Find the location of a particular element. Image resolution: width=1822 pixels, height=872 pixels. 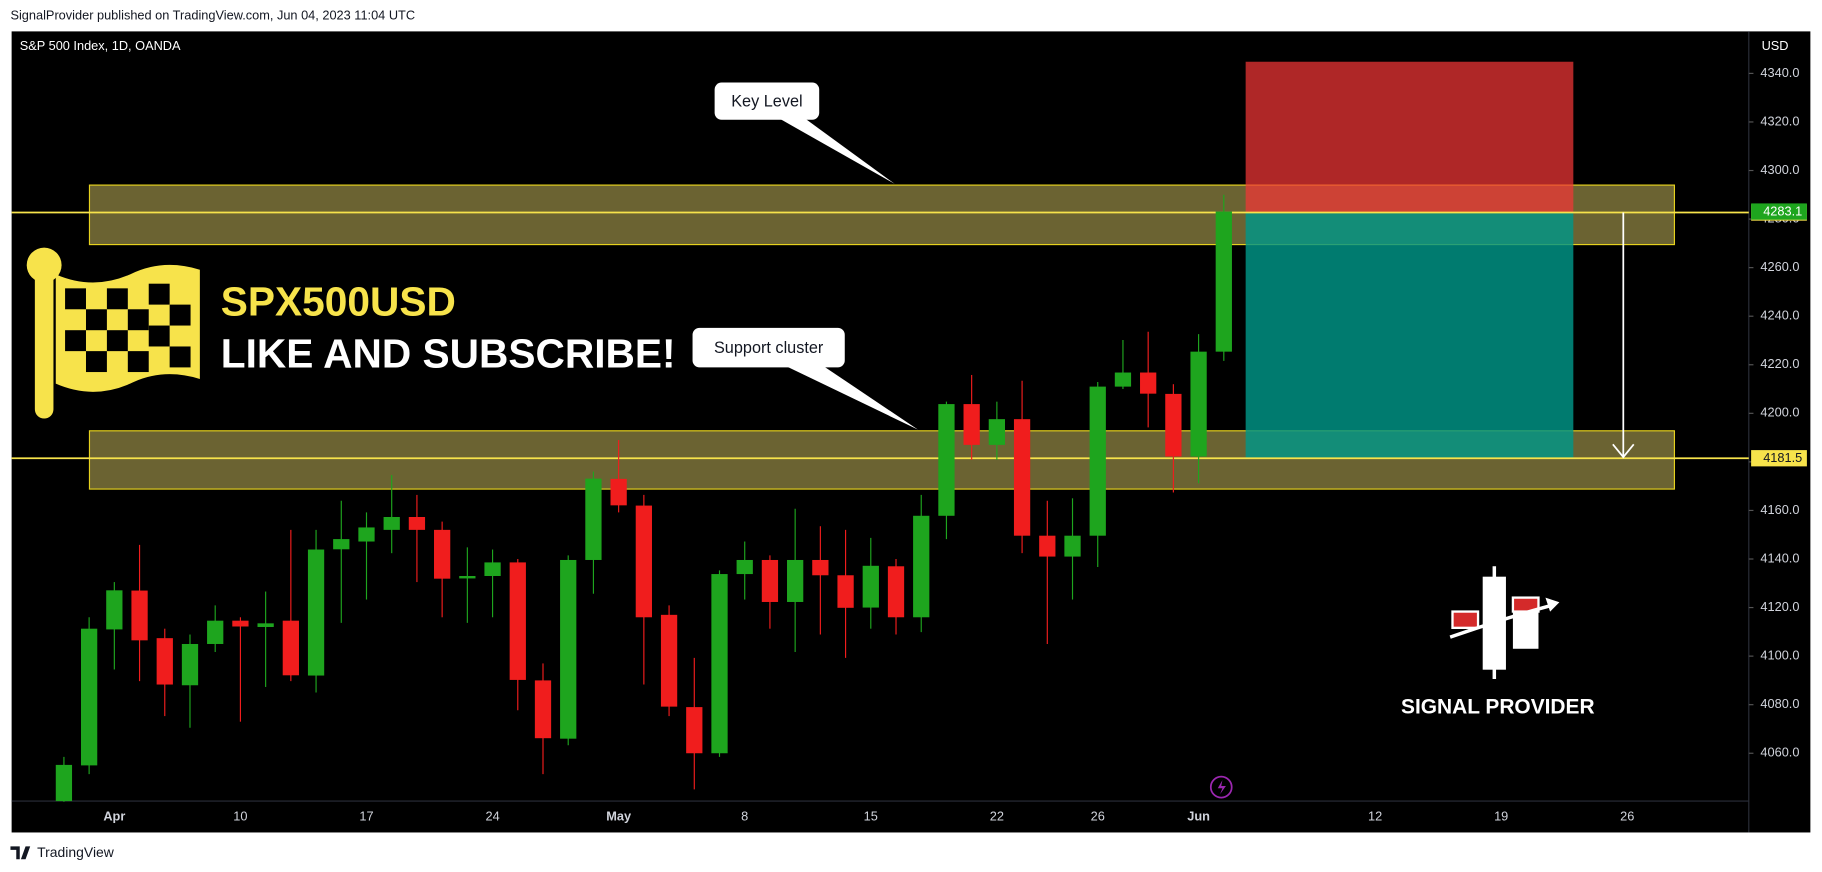

callout-pointer is located at coordinates (850, 397).